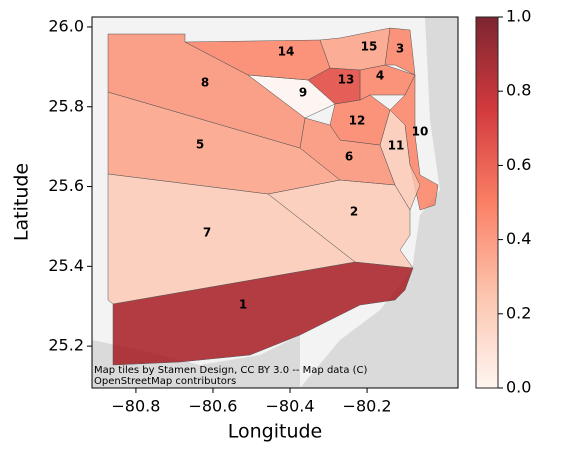 Image resolution: width=568 pixels, height=454 pixels. I want to click on colorbar-tick-label: 0.0, so click(518, 387).